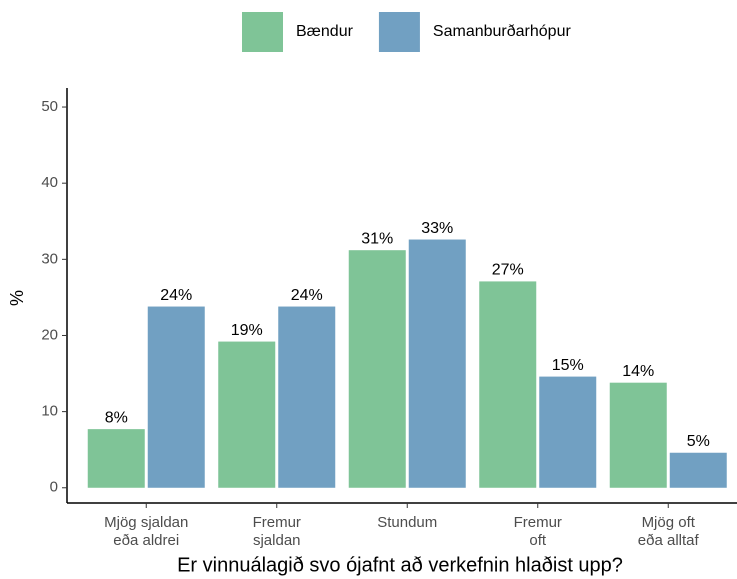 The height and width of the screenshot is (579, 737). What do you see at coordinates (146, 531) in the screenshot?
I see `x-tick-label: Mjög sjaldan eða aldrei` at bounding box center [146, 531].